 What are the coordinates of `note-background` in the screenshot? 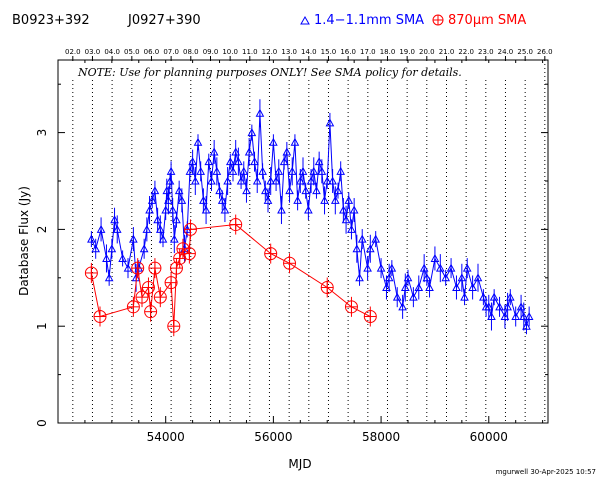 It's located at (299, 71).